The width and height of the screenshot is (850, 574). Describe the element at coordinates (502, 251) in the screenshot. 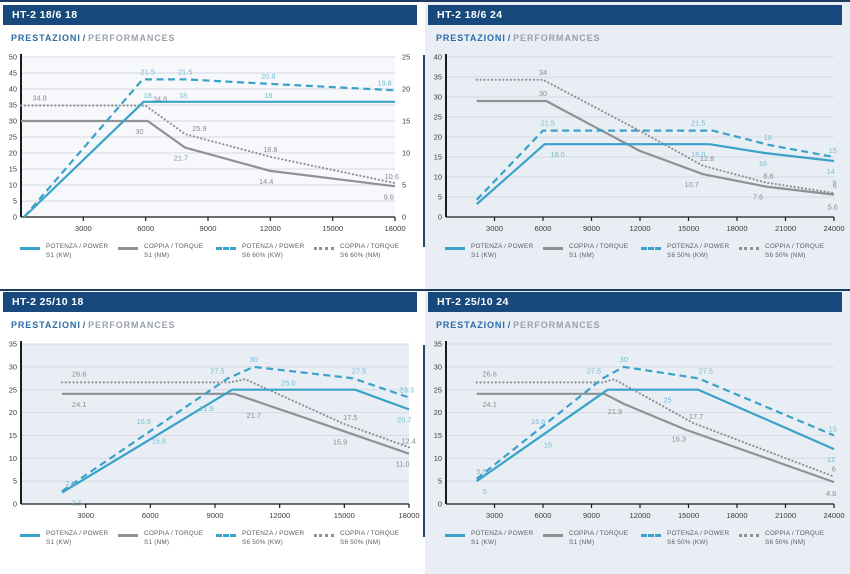

I see `legend-label: POTENZA / POWER S1 (KW)` at that location.